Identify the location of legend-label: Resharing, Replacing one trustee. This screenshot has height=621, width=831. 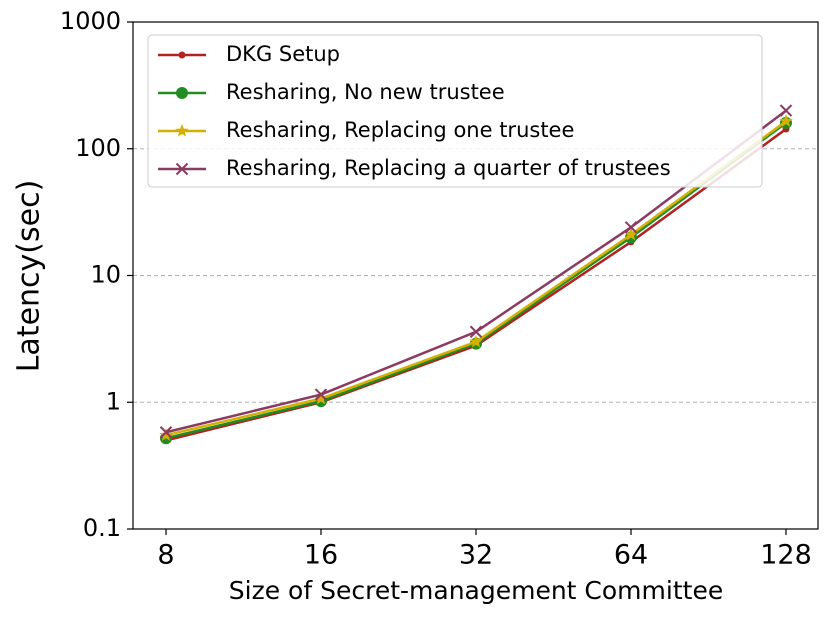
(400, 130).